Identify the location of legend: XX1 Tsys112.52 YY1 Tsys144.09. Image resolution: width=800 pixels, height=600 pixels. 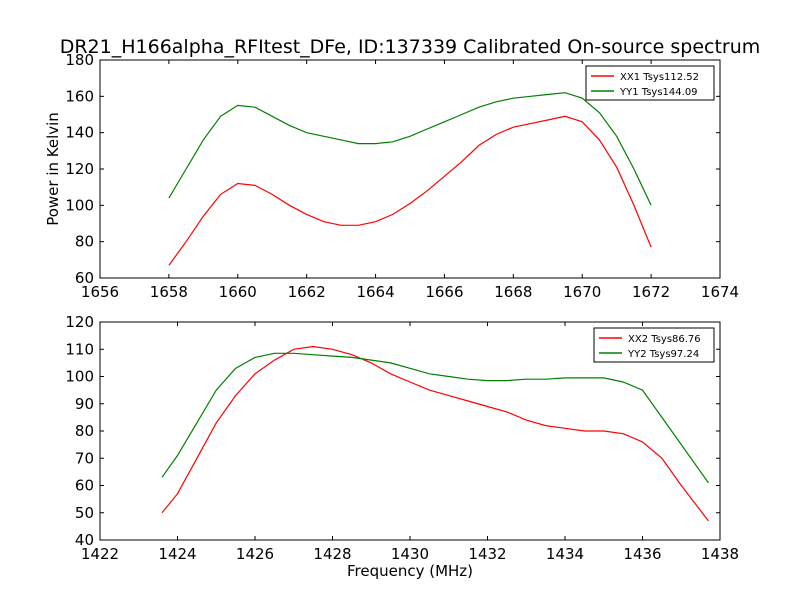
(650, 83).